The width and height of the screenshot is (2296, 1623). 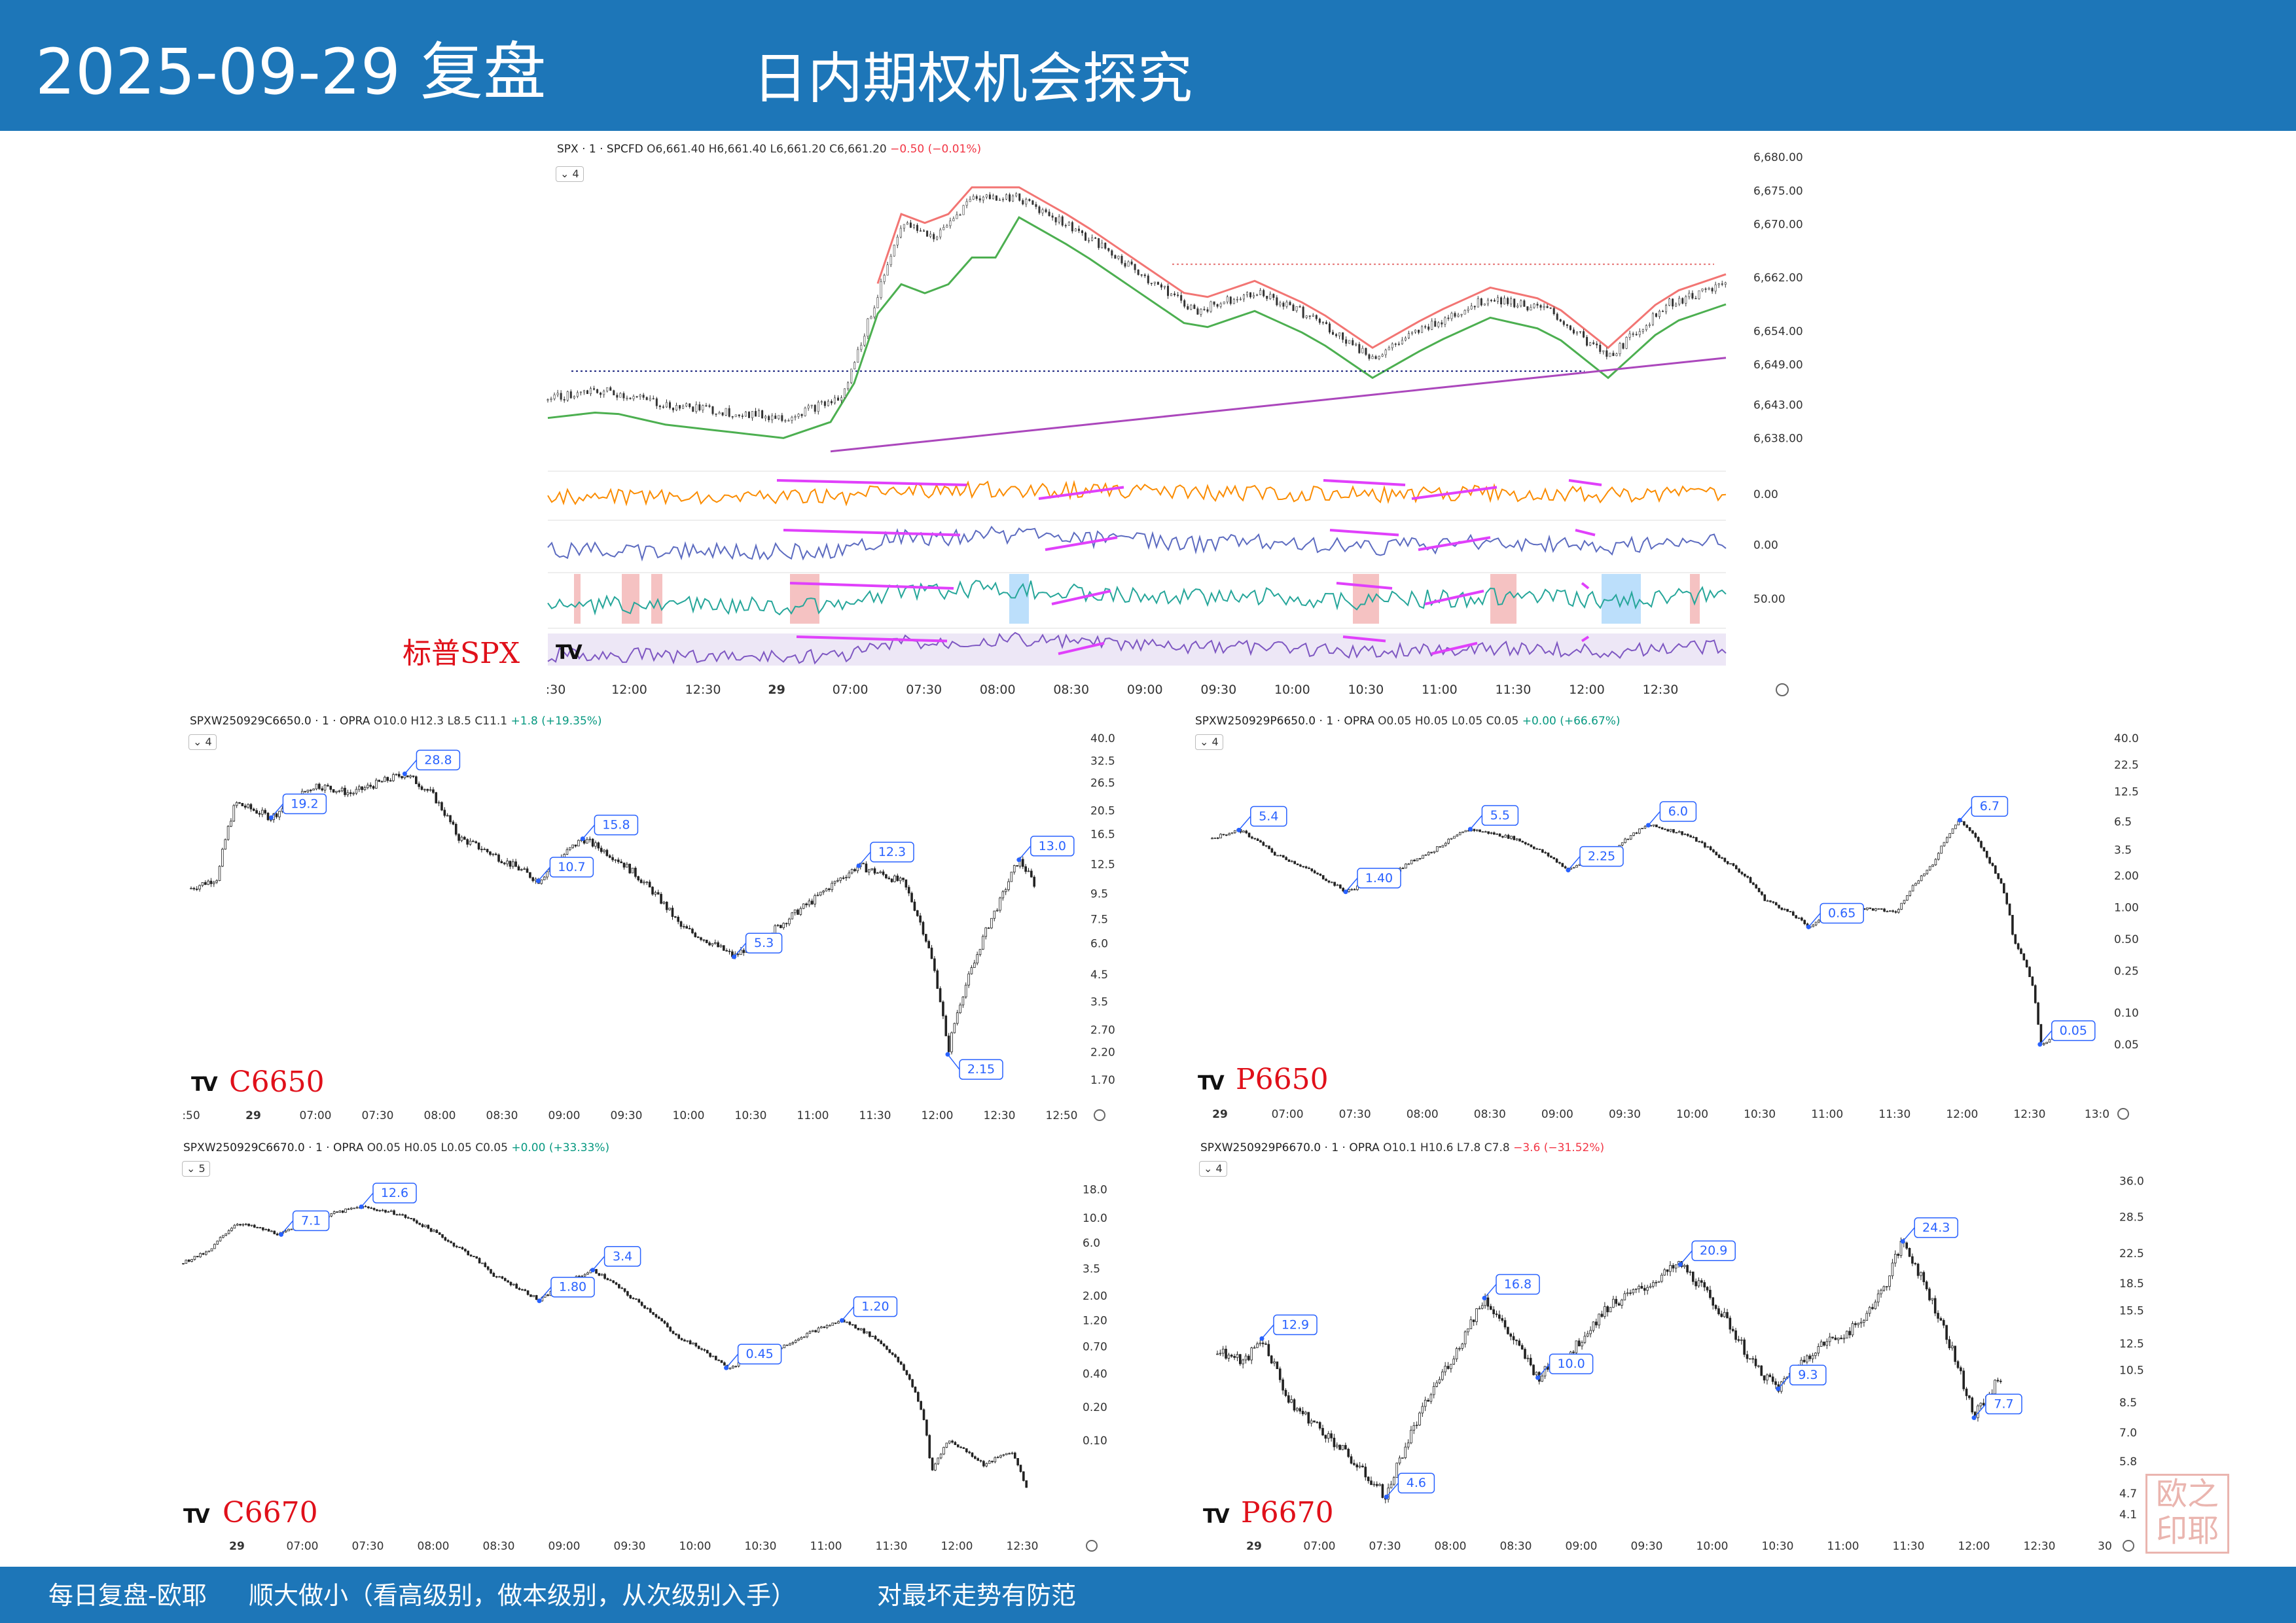 What do you see at coordinates (1213, 1169) in the screenshot?
I see `p6670-indicator-toggle: ⌄ 4` at bounding box center [1213, 1169].